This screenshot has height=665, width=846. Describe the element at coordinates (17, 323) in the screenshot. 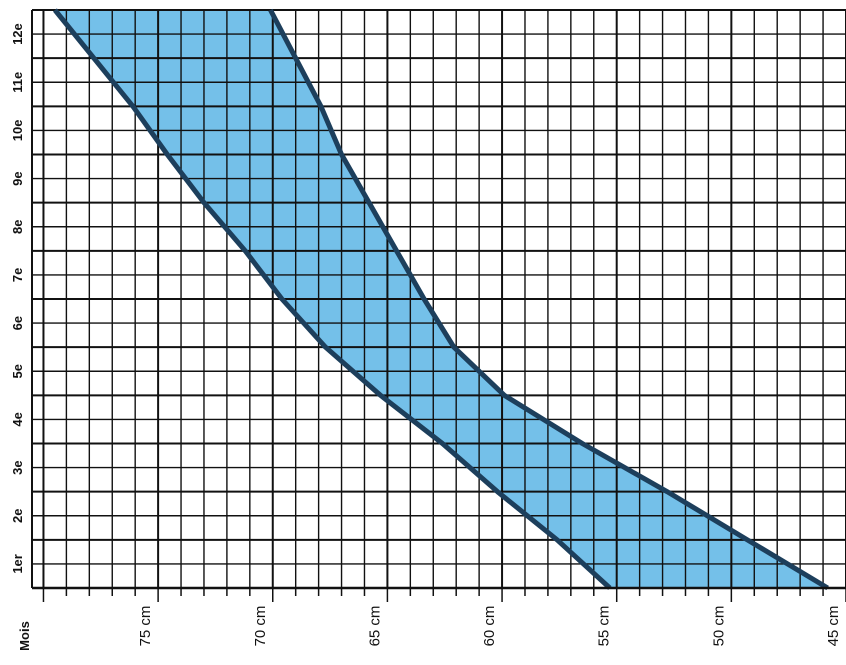

I see `month-label: 6e` at that location.